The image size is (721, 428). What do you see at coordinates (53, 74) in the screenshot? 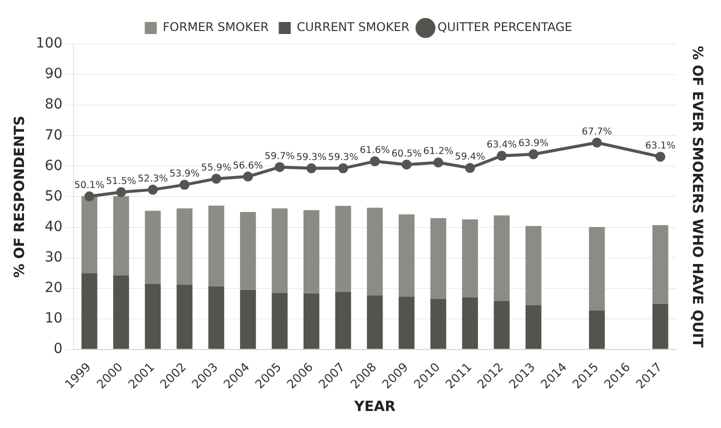
I see `y-tick-label: 90` at bounding box center [53, 74].